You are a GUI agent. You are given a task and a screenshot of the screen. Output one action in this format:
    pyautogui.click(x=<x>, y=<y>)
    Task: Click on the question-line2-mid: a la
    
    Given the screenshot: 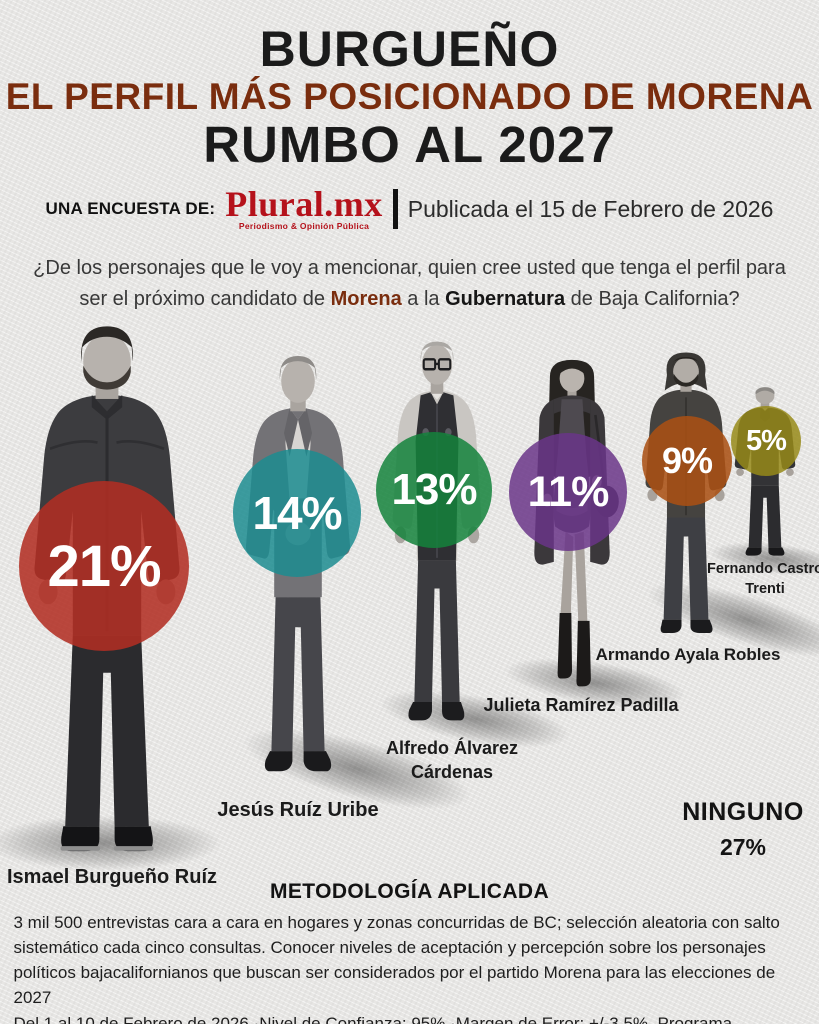 What is the action you would take?
    pyautogui.click(x=423, y=298)
    